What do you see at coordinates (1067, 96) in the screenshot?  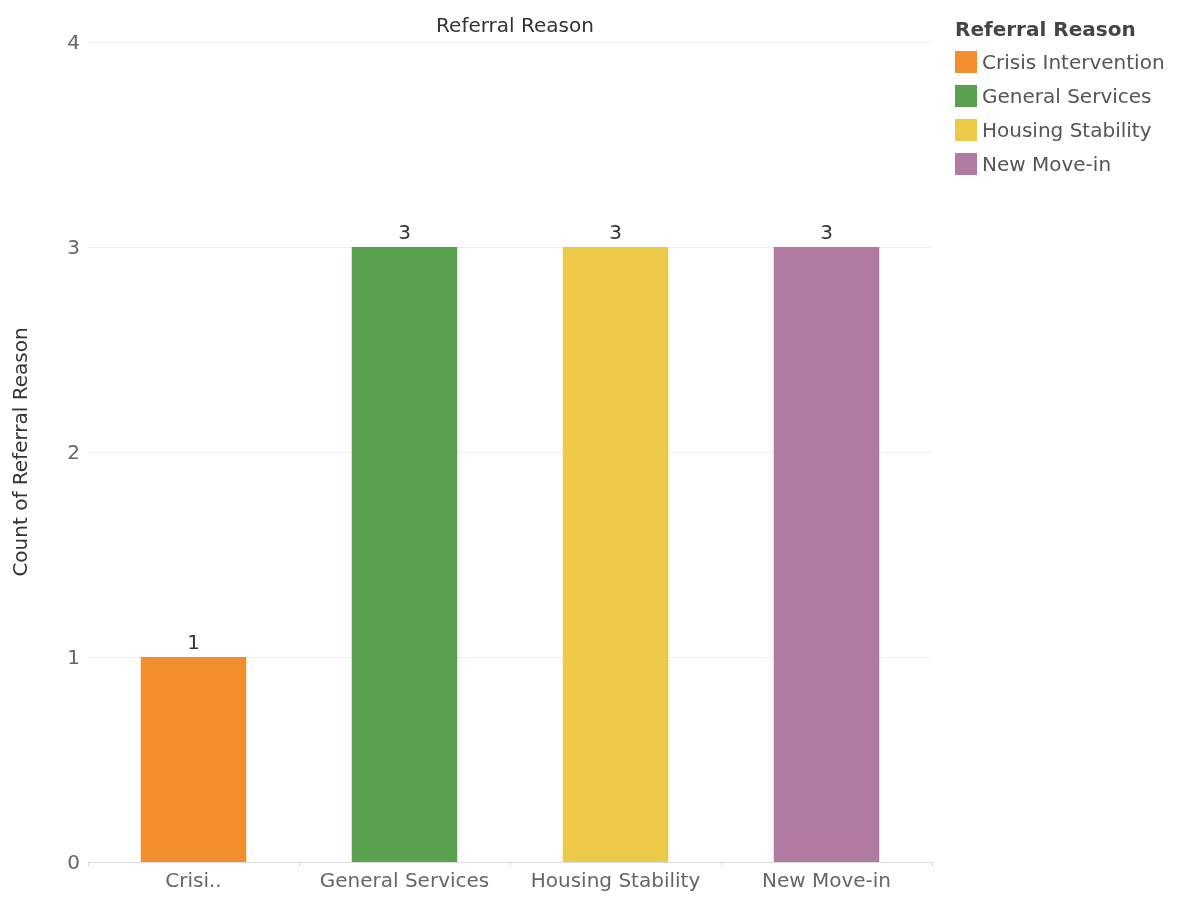 I see `legend-label: General Services` at bounding box center [1067, 96].